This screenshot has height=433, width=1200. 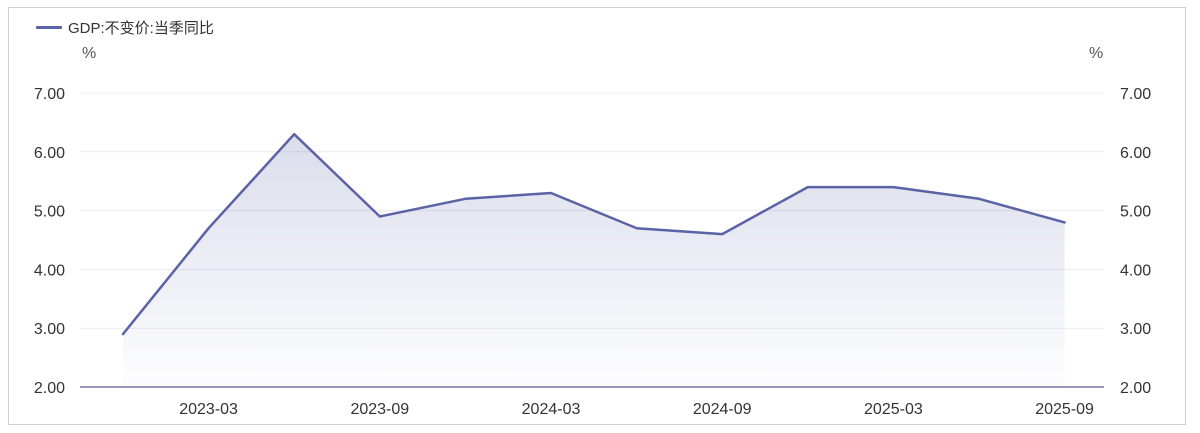 I want to click on left-axis-unit: %, so click(x=89, y=53).